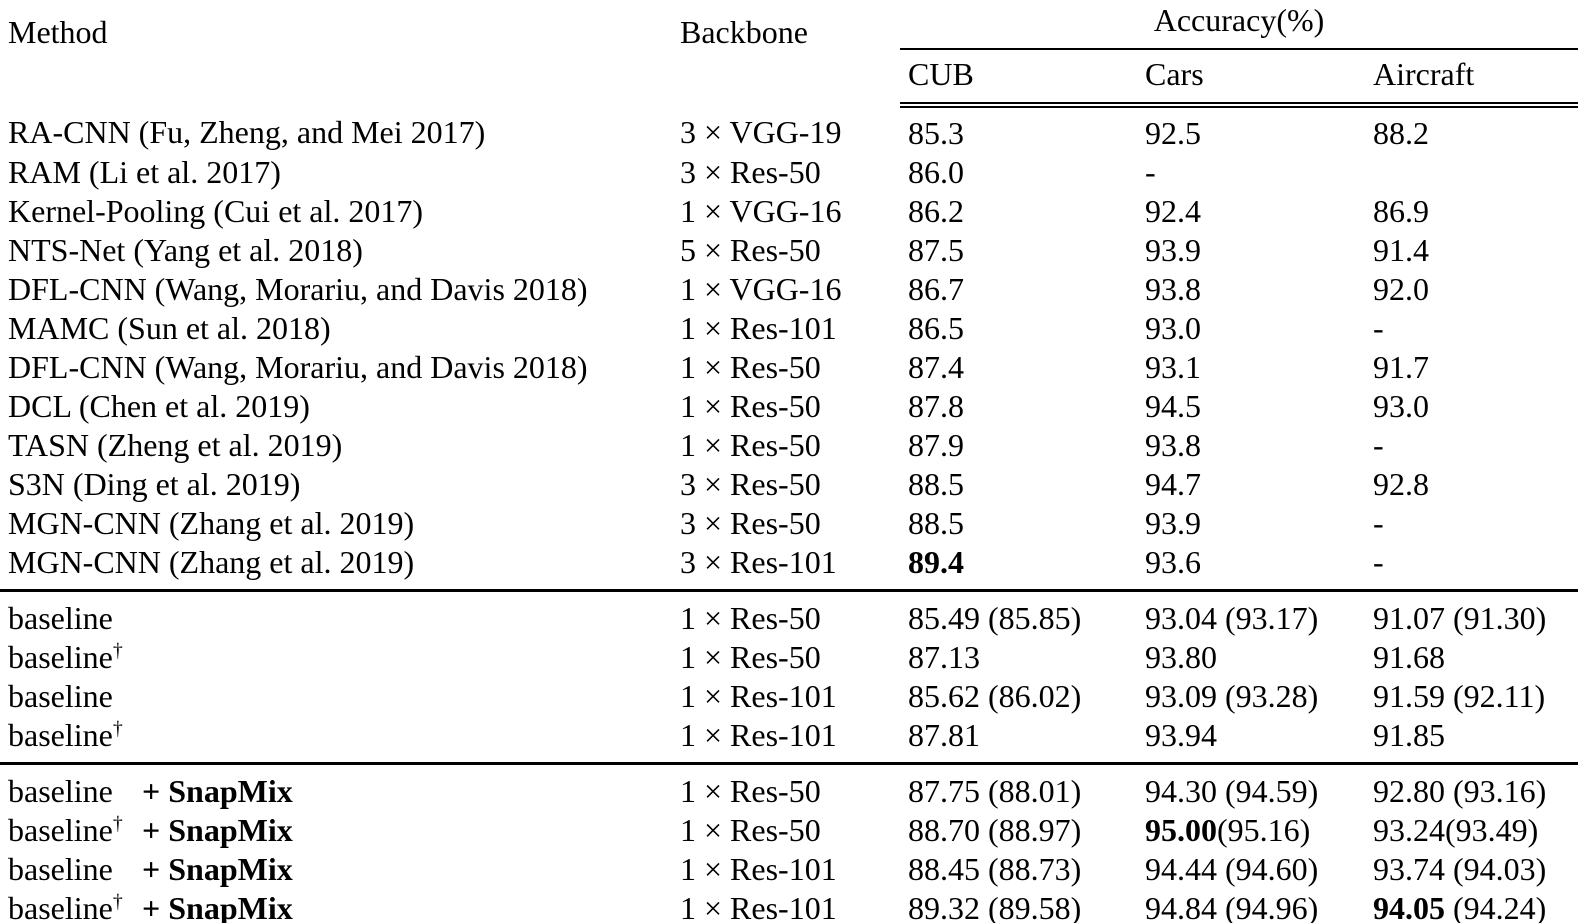  What do you see at coordinates (336, 696) in the screenshot?
I see `method-cell: baseline` at bounding box center [336, 696].